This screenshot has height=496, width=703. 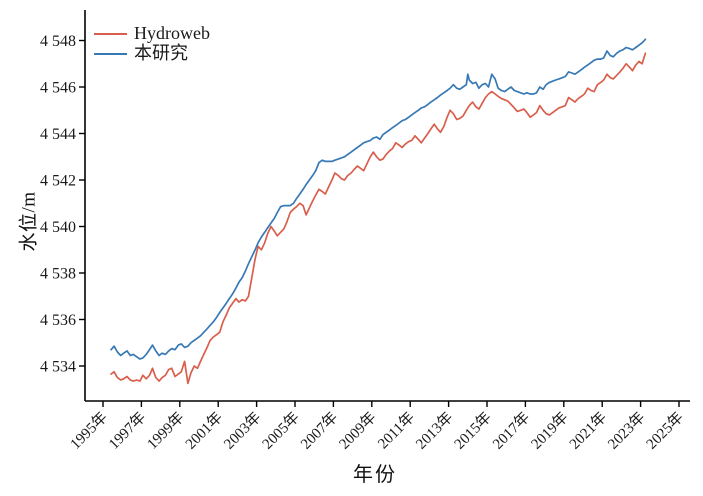 I want to click on y-tick-label: 4 536, so click(x=58, y=320).